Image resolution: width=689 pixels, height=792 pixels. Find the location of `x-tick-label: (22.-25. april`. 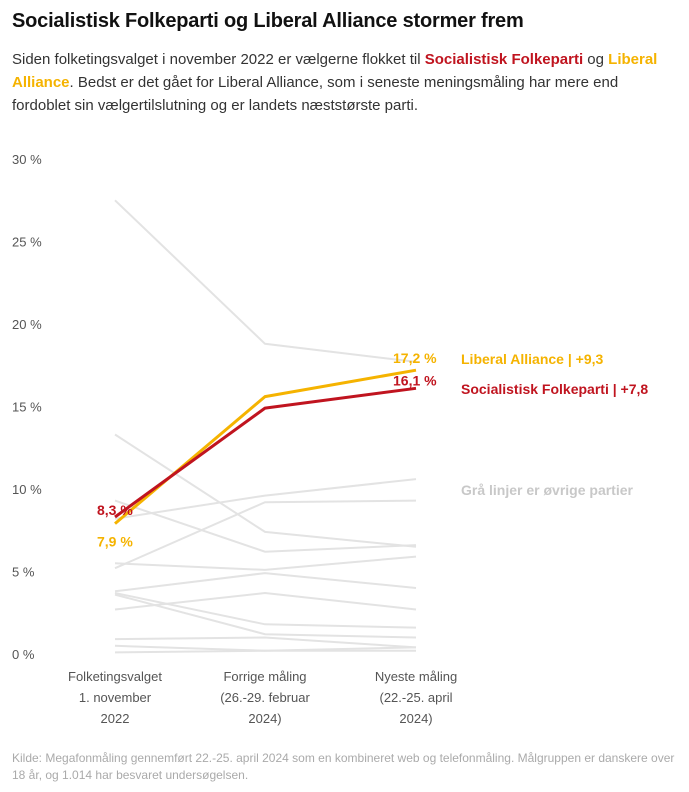

x-tick-label: (22.-25. april is located at coordinates (416, 697).